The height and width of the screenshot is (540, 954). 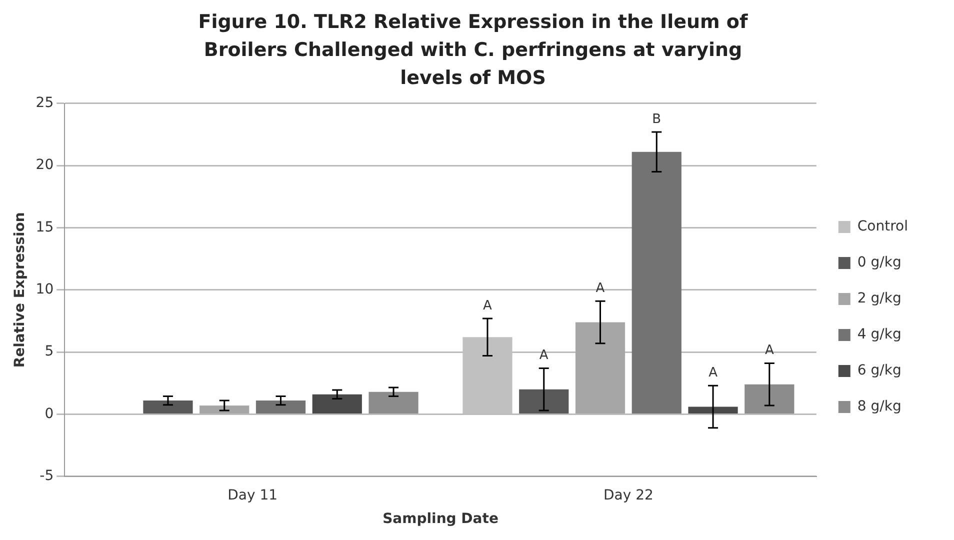 I want to click on y-tick-label: -5, so click(x=47, y=476).